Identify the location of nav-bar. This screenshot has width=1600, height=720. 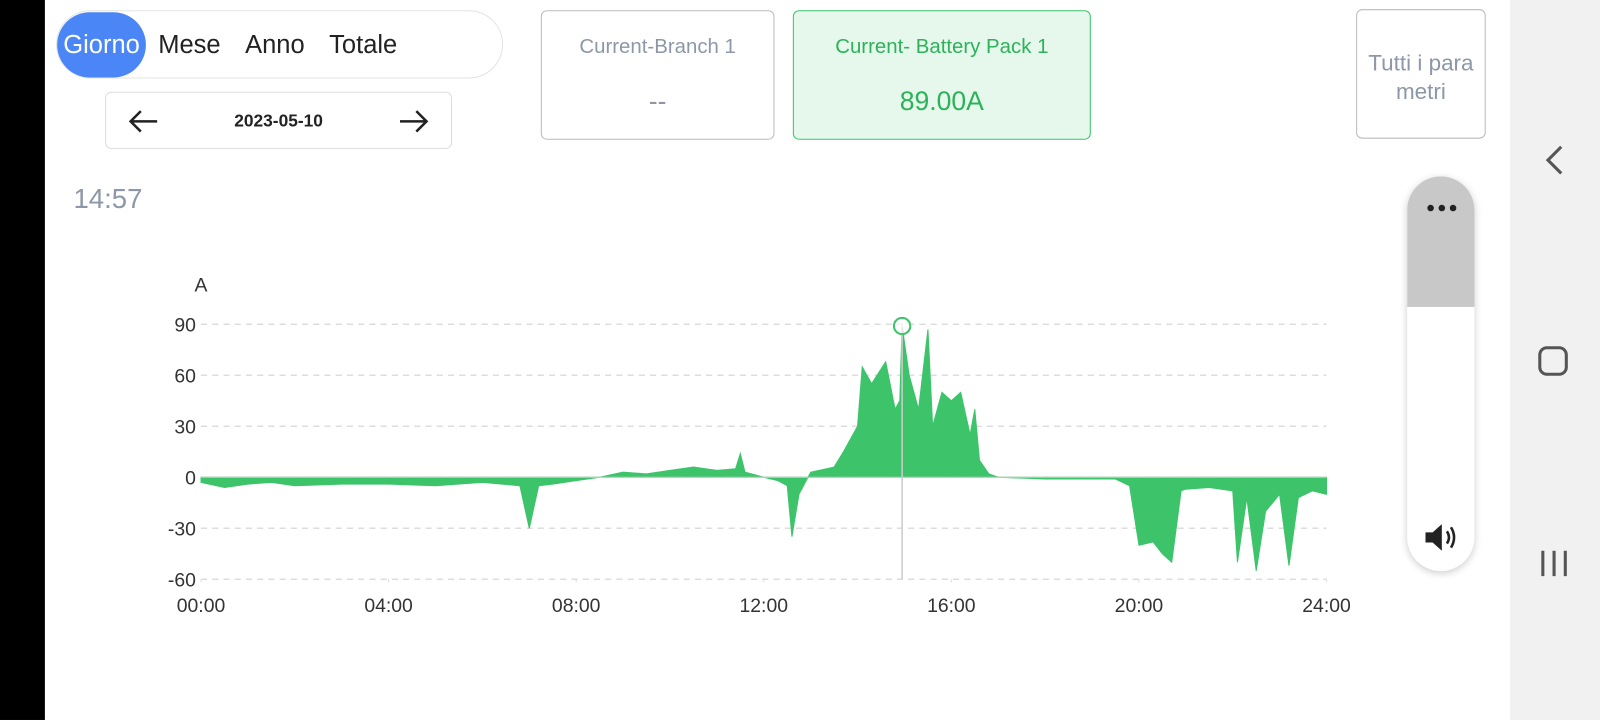
(1555, 360).